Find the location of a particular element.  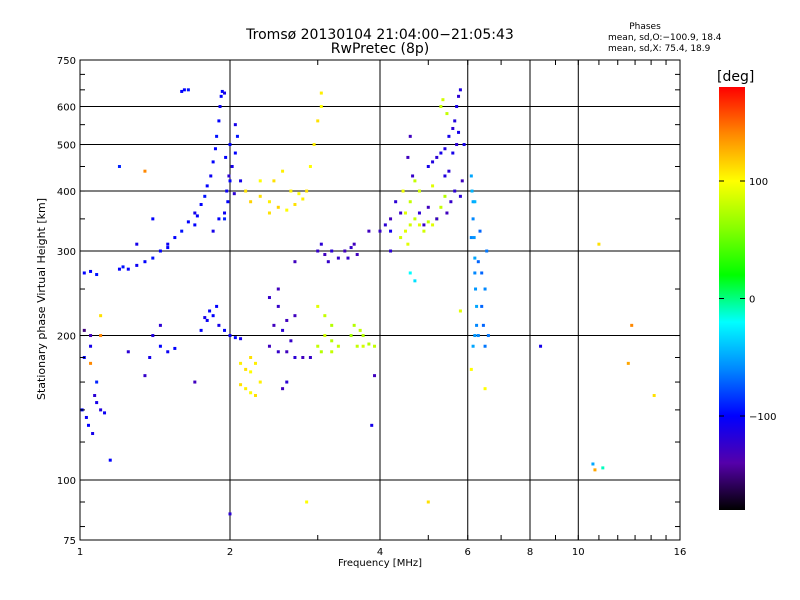

y-tick-label: 600 is located at coordinates (66, 108).